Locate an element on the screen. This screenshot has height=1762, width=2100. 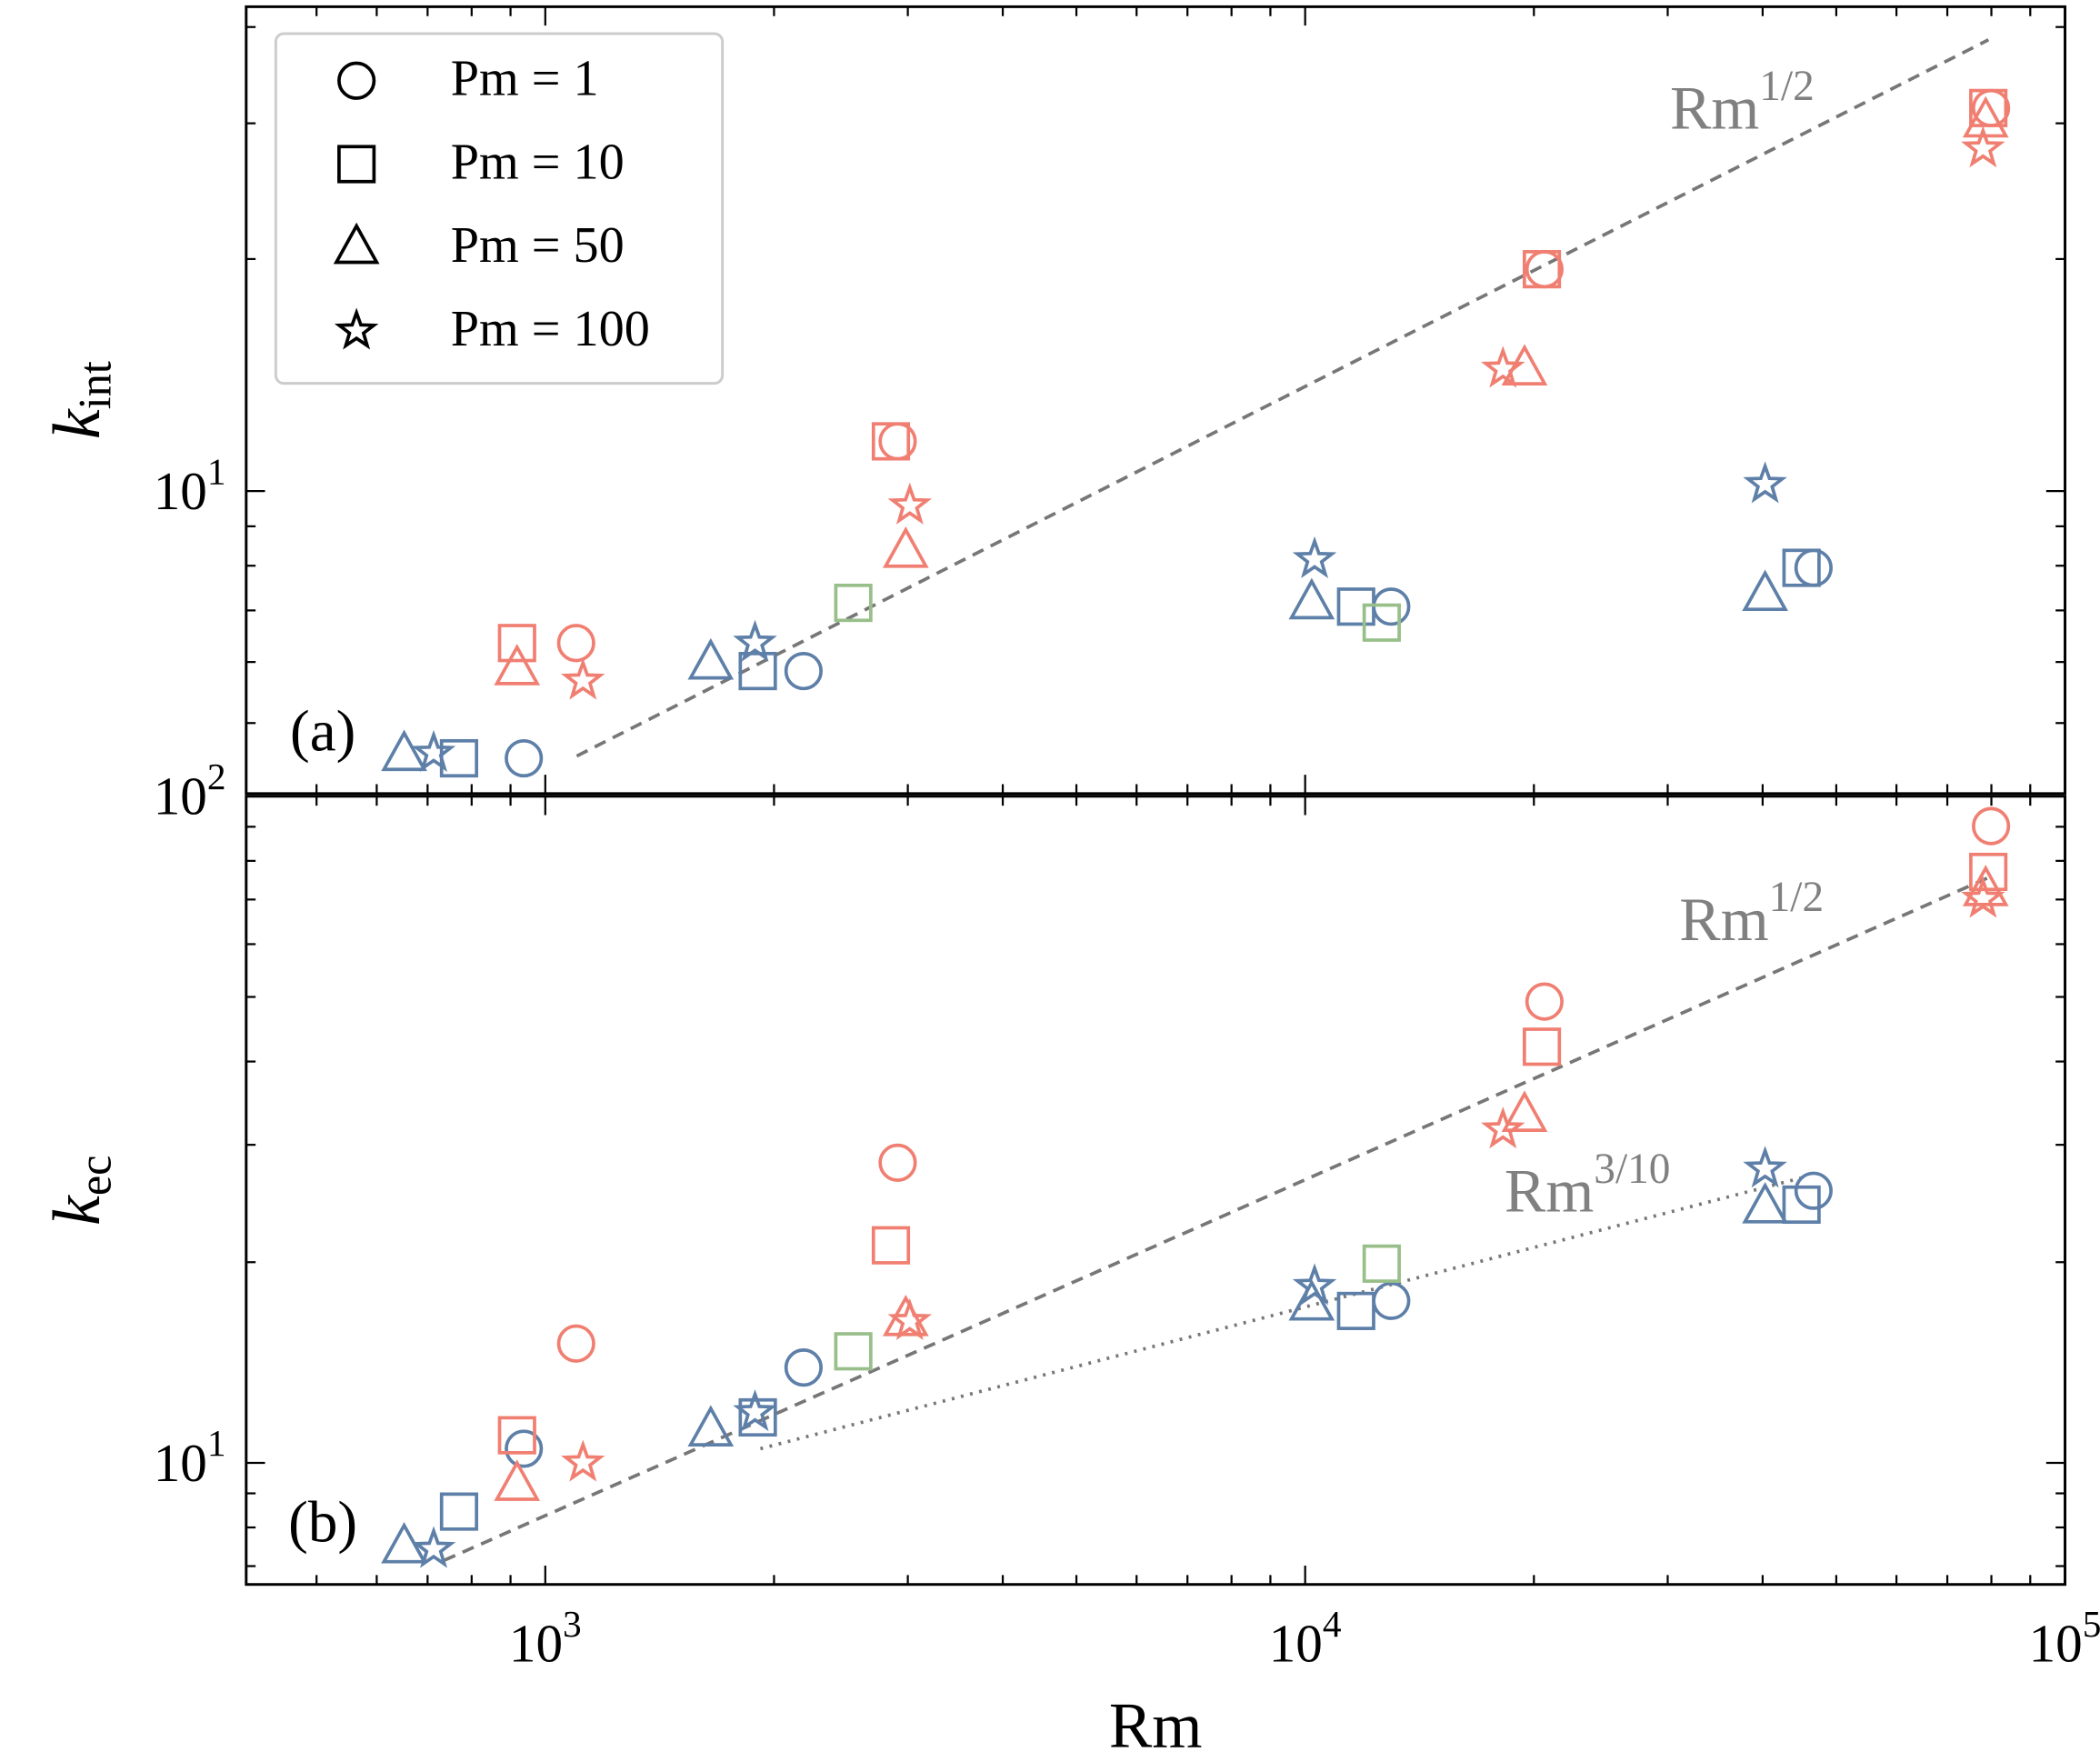
x-axis-label: Rm is located at coordinates (1156, 1726).